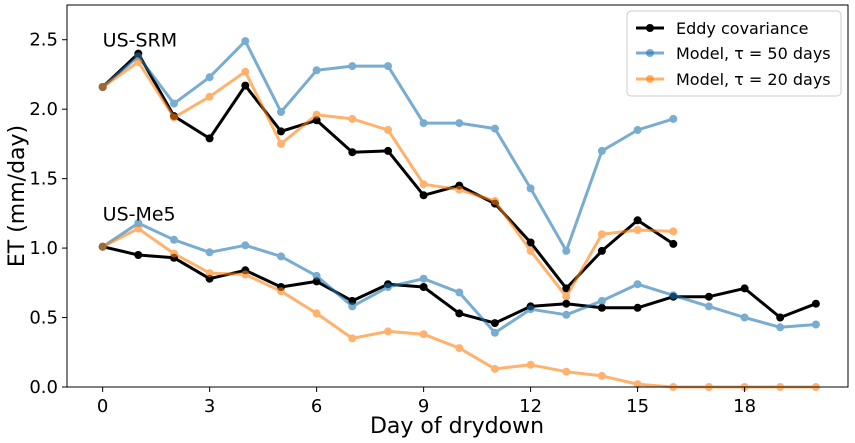 The width and height of the screenshot is (855, 443). I want to click on y-tick-label-4: 2.0, so click(43, 109).